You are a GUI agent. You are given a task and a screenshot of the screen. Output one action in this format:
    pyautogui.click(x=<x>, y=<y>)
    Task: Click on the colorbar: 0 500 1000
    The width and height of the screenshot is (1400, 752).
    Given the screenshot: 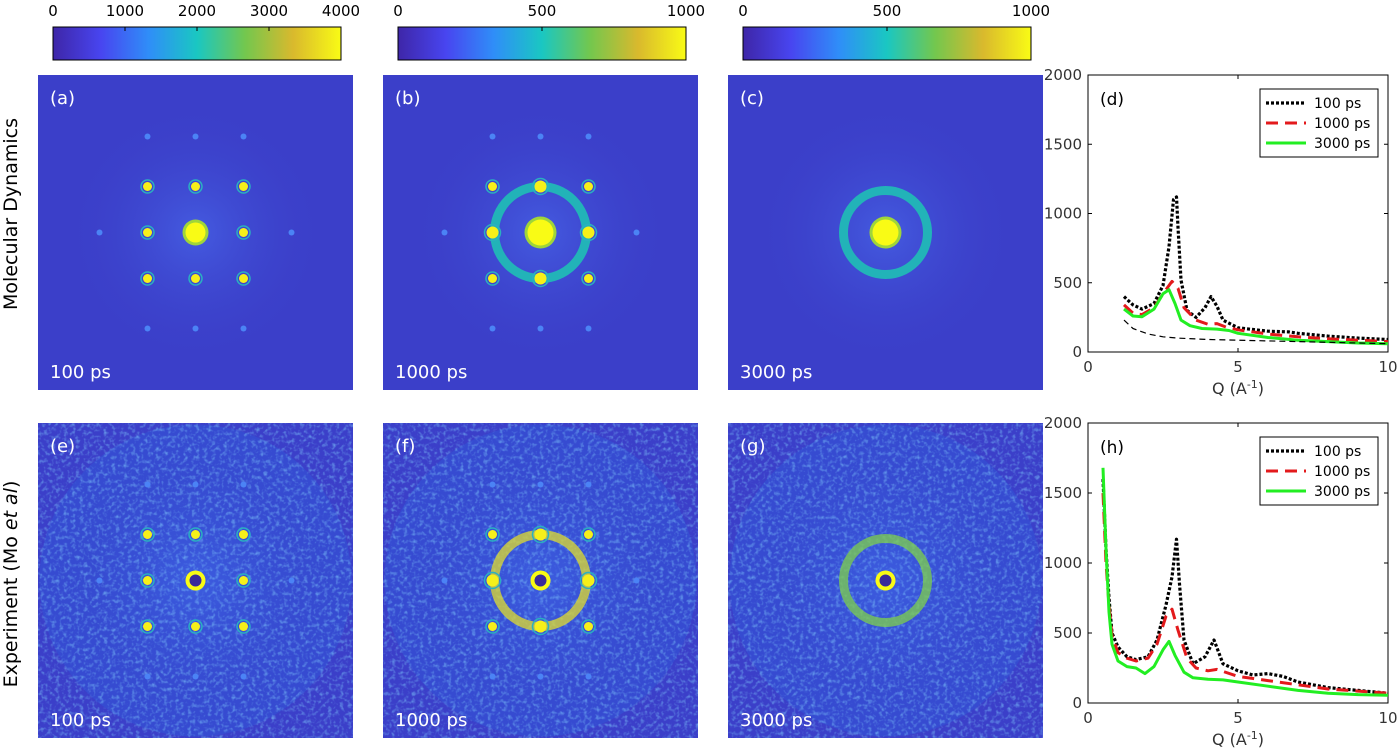 What is the action you would take?
    pyautogui.click(x=549, y=31)
    